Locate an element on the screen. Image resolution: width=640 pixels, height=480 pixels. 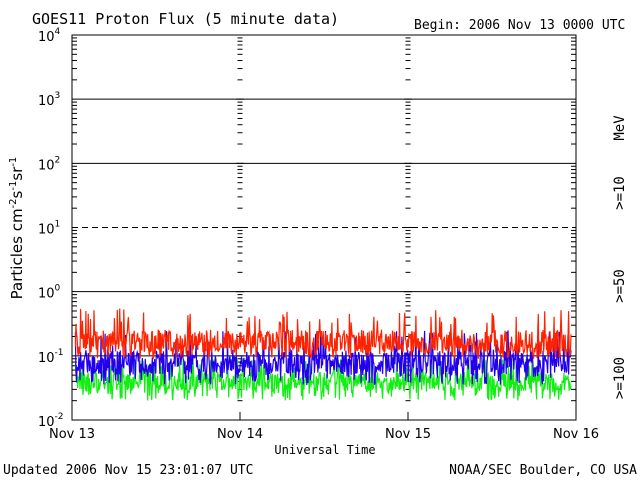
y-tick-label: 10⁻² is located at coordinates (51, 421).